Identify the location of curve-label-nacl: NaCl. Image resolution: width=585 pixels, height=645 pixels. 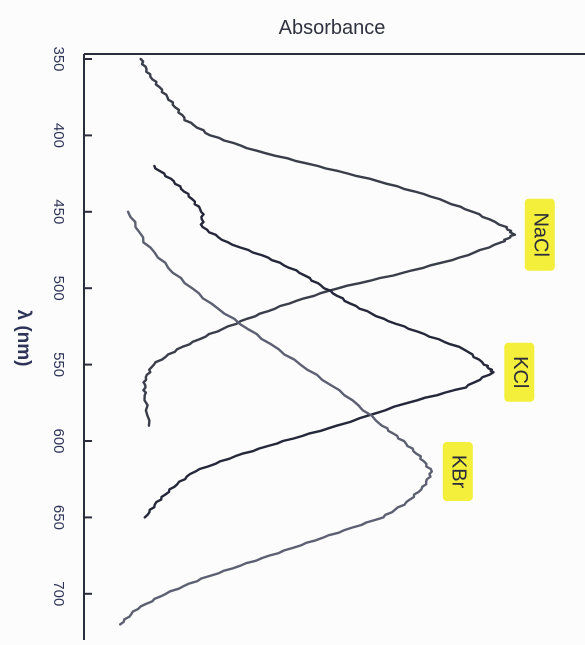
(541, 234).